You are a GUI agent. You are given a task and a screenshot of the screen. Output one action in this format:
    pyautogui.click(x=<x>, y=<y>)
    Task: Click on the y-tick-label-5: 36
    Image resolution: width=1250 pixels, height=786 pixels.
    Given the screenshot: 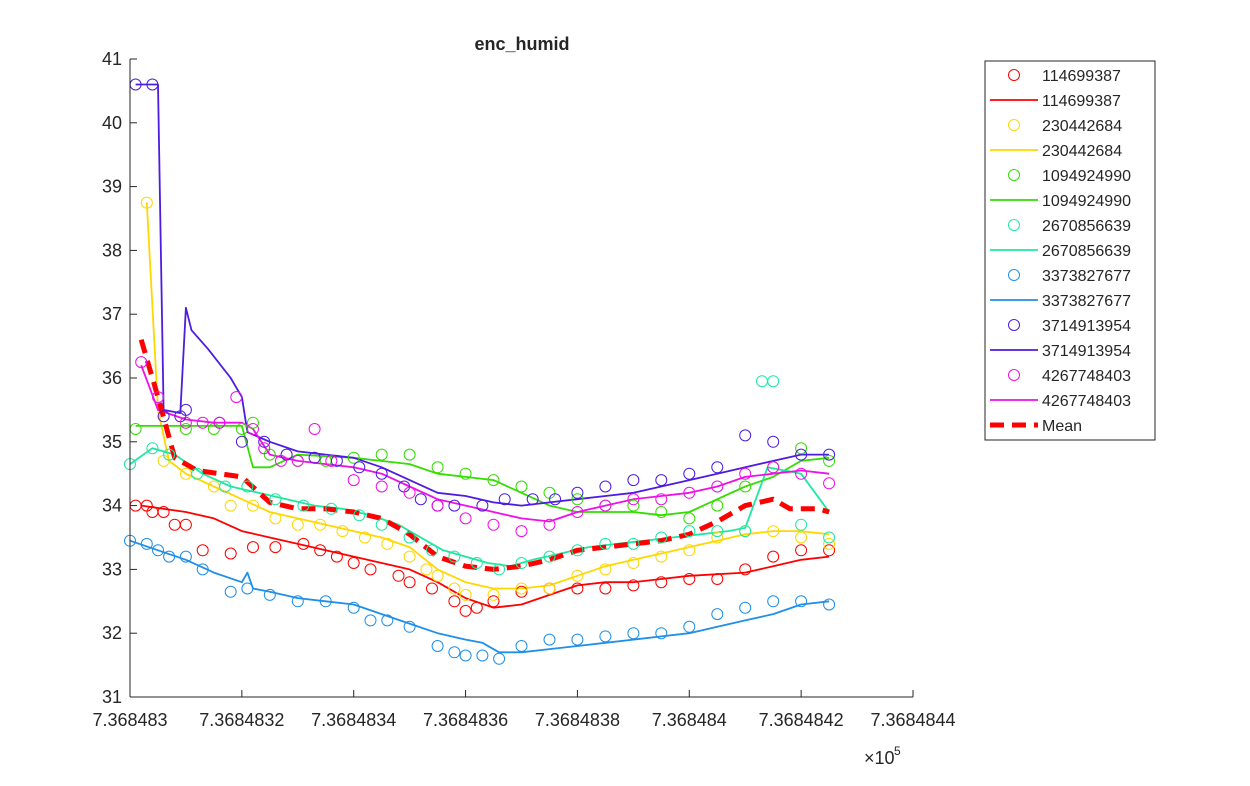 What is the action you would take?
    pyautogui.click(x=112, y=378)
    